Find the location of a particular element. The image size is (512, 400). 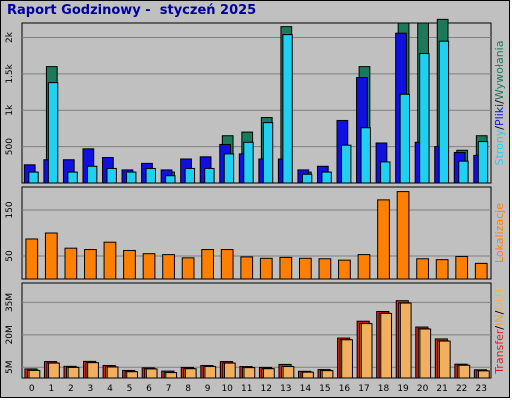

x-tick-label: 6 is located at coordinates (149, 389).